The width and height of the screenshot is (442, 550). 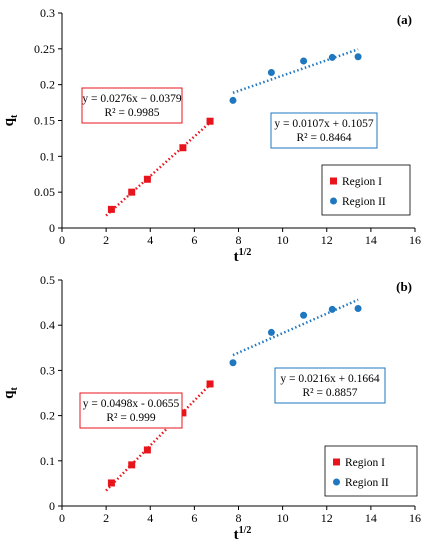 What do you see at coordinates (44, 121) in the screenshot?
I see `y-tick-label: 0.15` at bounding box center [44, 121].